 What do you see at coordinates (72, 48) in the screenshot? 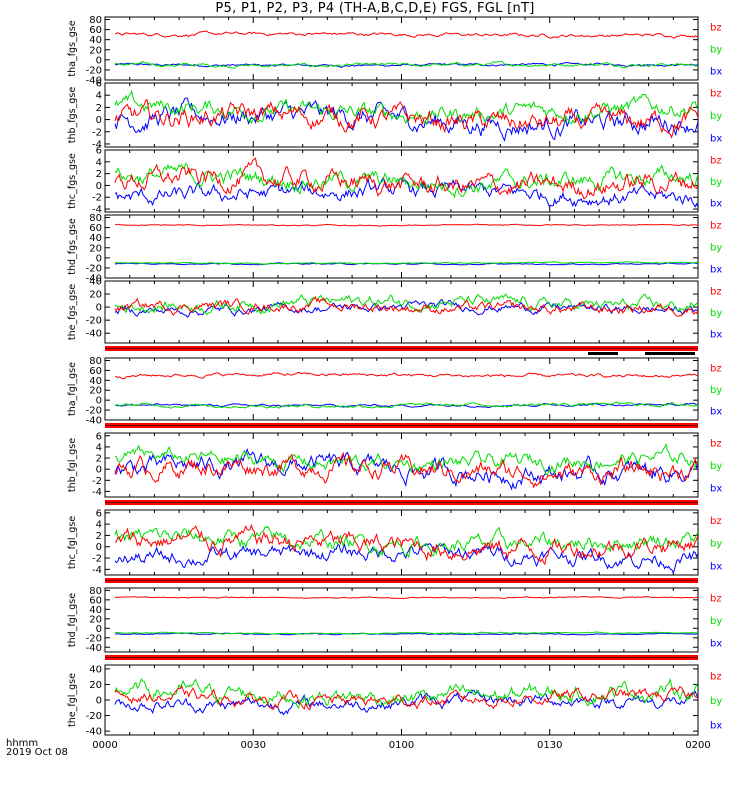
I see `y-axis-label: tha_fgs_gse` at bounding box center [72, 48].